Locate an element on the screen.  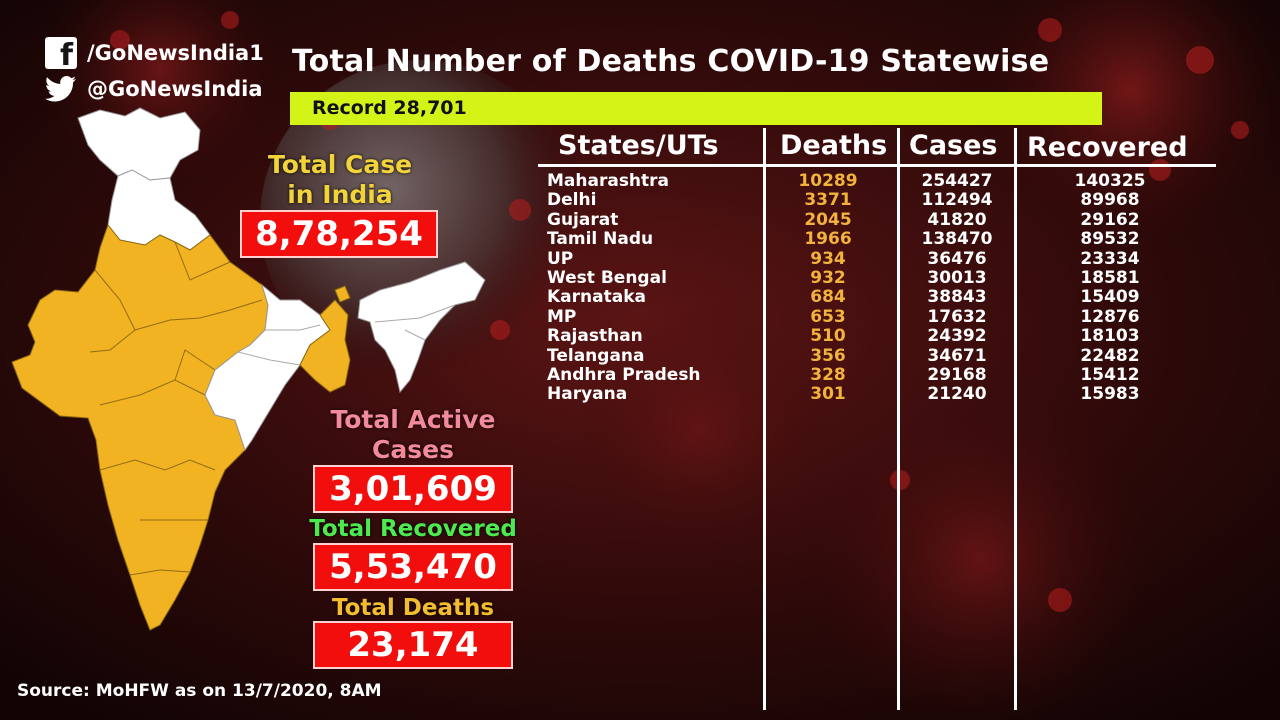
total-case-value: 8,78,254 is located at coordinates (339, 234).